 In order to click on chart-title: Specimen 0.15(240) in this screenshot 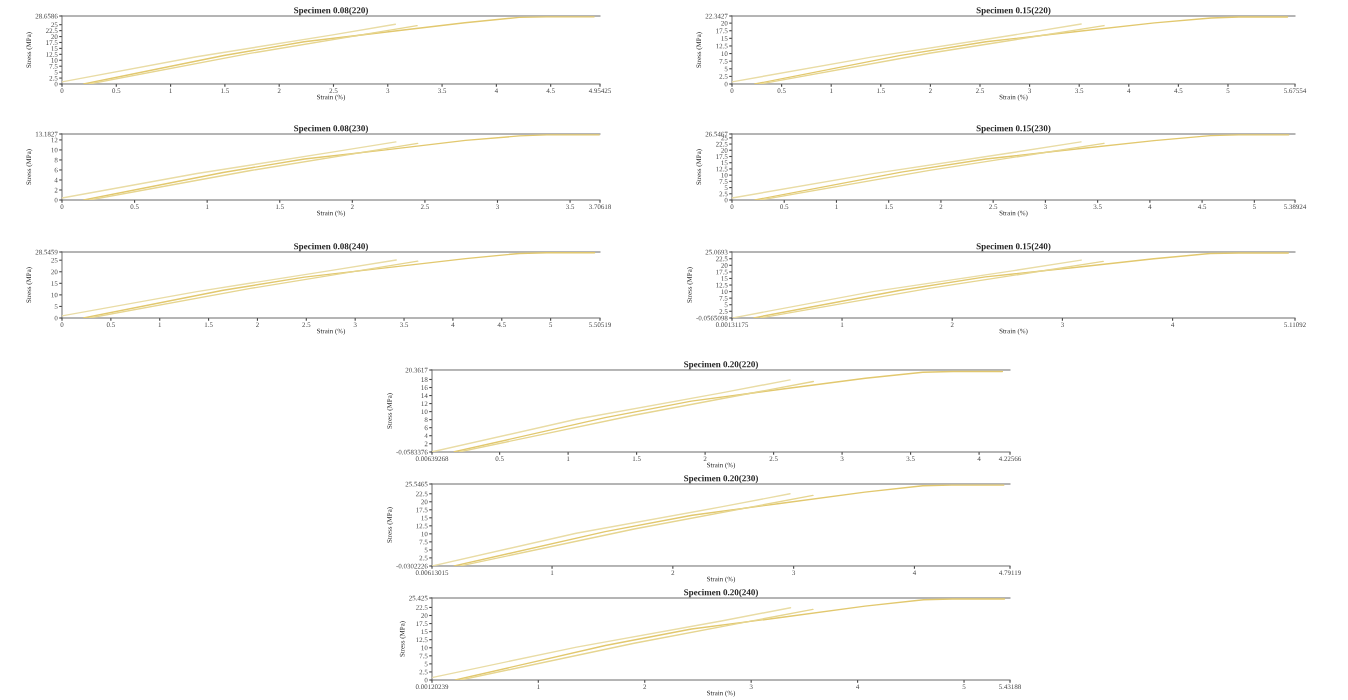, I will do `click(1013, 247)`.